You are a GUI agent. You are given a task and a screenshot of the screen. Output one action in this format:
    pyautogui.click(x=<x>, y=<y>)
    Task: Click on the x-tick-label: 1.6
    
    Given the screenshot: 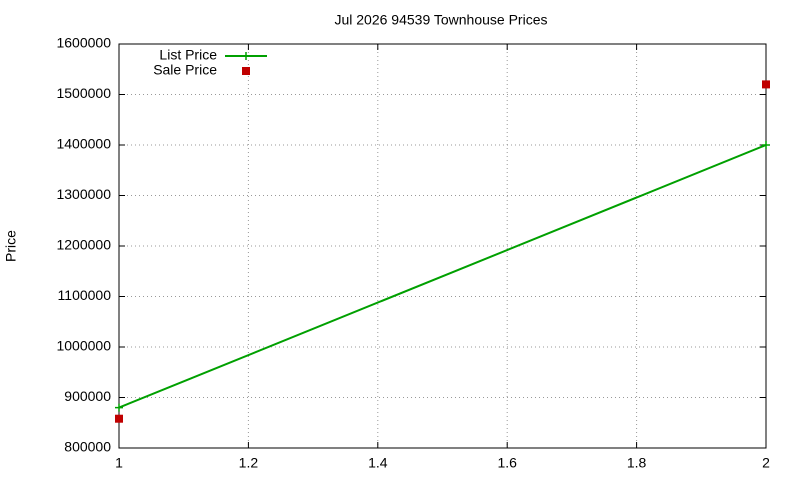 What is the action you would take?
    pyautogui.click(x=507, y=463)
    